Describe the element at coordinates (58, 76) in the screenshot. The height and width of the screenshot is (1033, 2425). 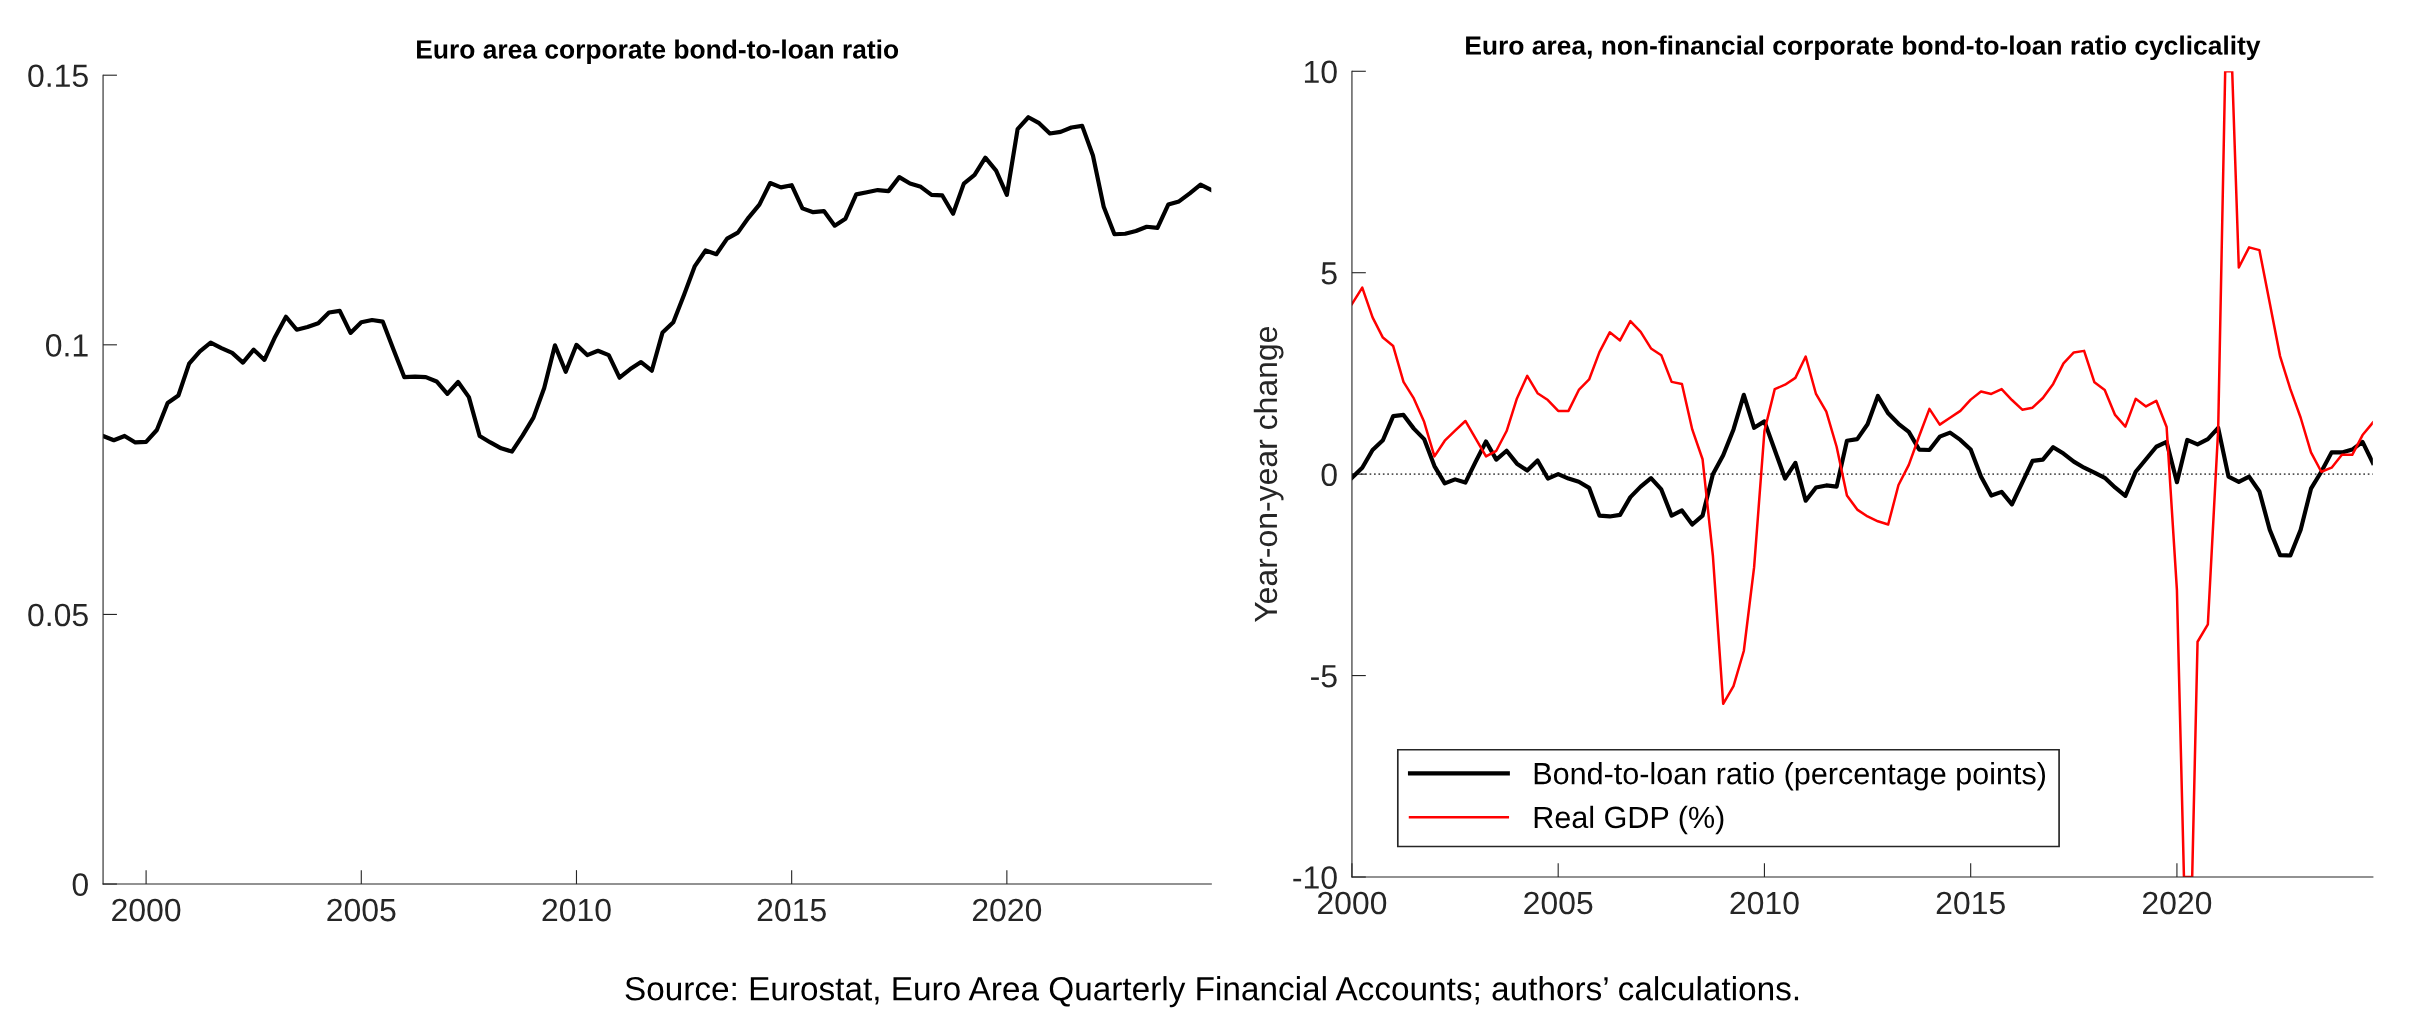
I see `y-tick-label: 0.15` at that location.